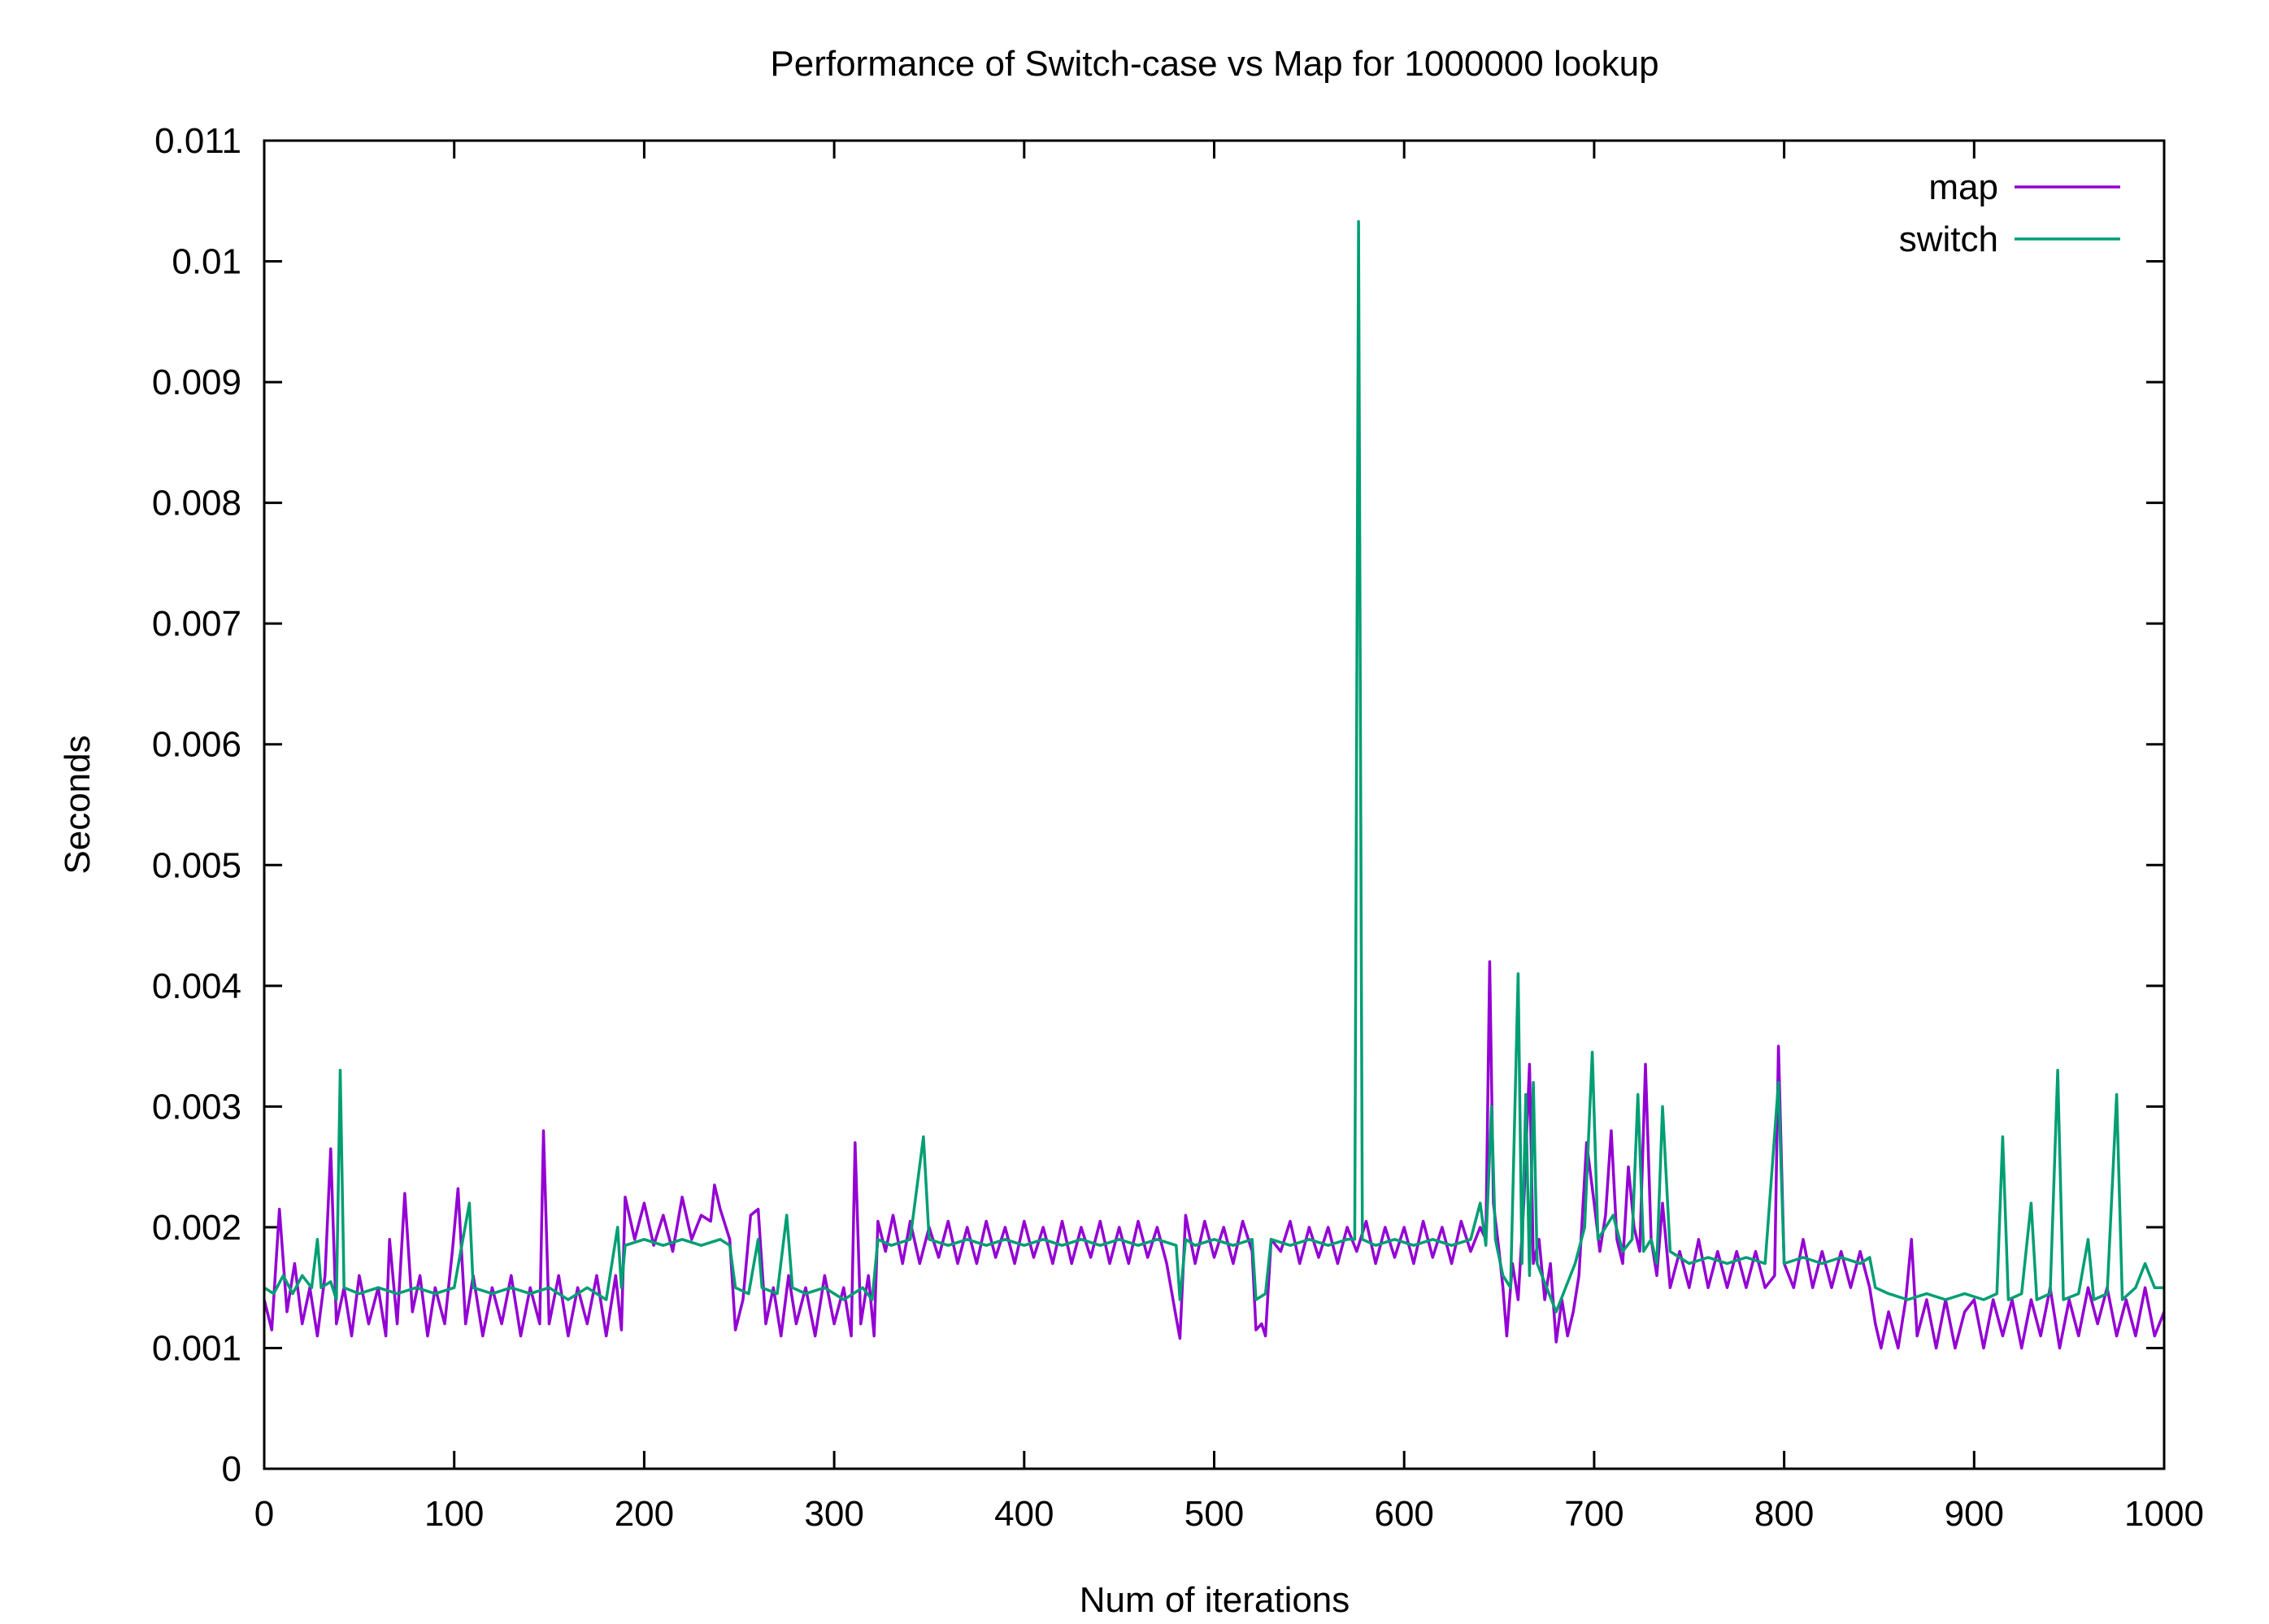 The width and height of the screenshot is (2269, 1624). Describe the element at coordinates (1215, 1600) in the screenshot. I see `x-axis-label: Num of iterations` at that location.